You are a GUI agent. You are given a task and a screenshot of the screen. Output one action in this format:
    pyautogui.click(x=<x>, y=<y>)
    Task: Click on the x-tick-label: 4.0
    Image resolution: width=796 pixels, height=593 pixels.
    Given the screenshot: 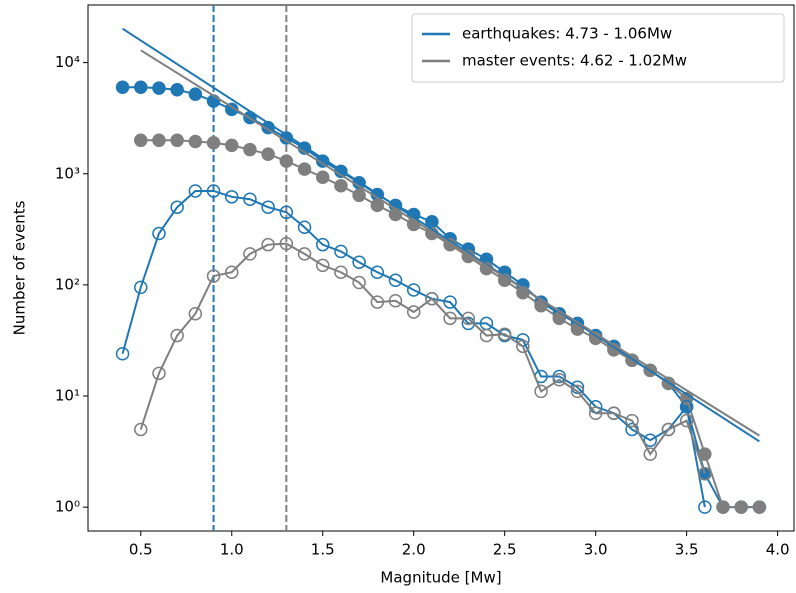 What is the action you would take?
    pyautogui.click(x=778, y=550)
    